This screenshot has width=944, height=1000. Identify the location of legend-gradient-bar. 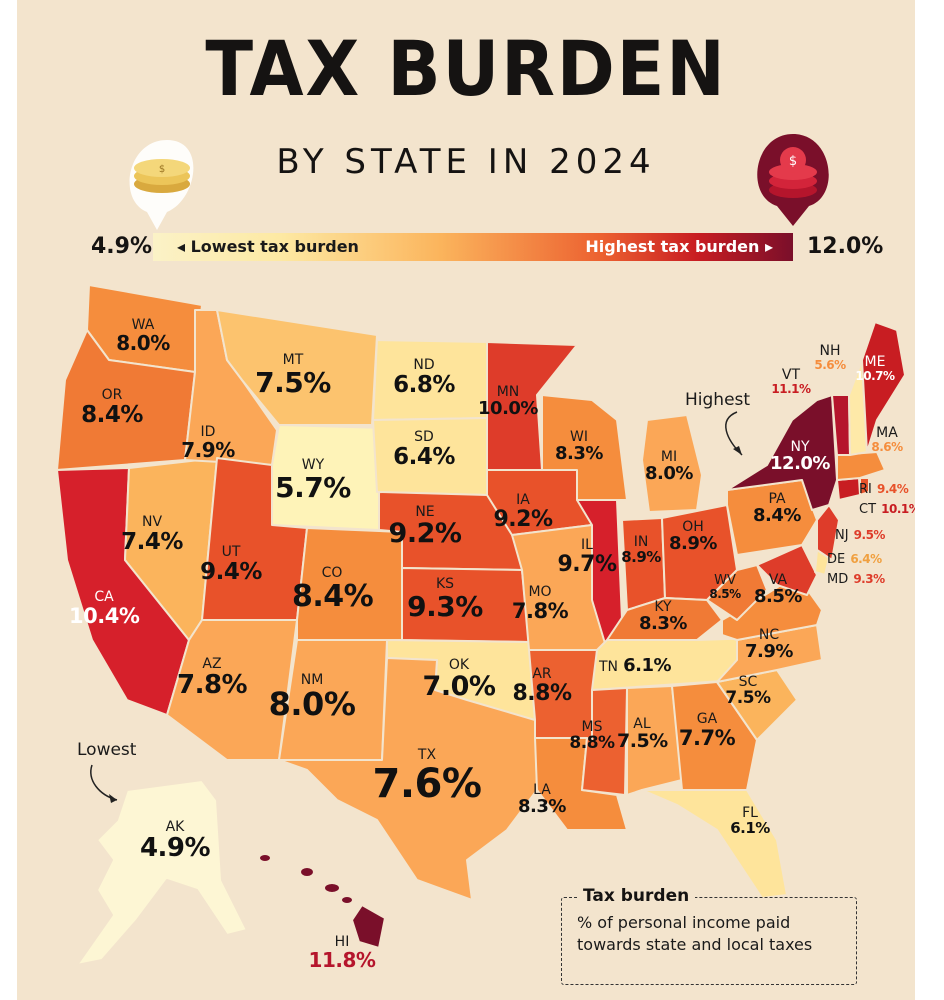
(473, 247).